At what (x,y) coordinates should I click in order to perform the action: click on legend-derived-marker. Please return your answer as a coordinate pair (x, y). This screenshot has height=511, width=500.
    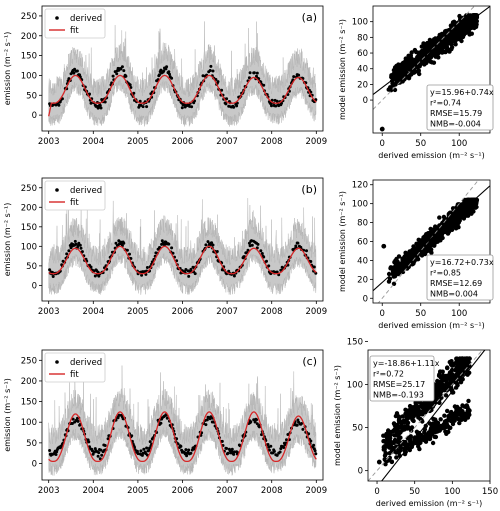
    Looking at the image, I should click on (57, 18).